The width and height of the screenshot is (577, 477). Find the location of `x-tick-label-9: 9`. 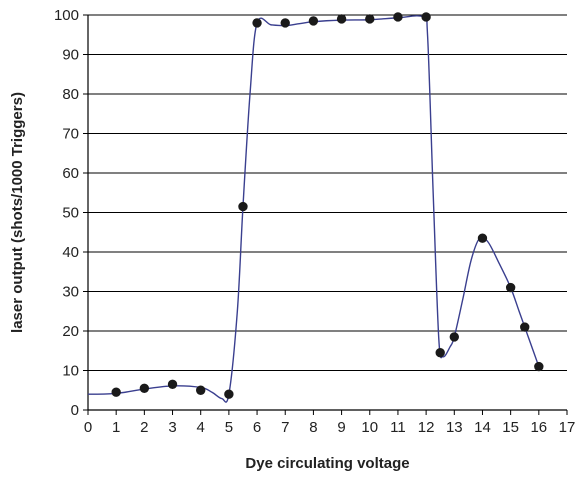

x-tick-label-9: 9 is located at coordinates (341, 427).